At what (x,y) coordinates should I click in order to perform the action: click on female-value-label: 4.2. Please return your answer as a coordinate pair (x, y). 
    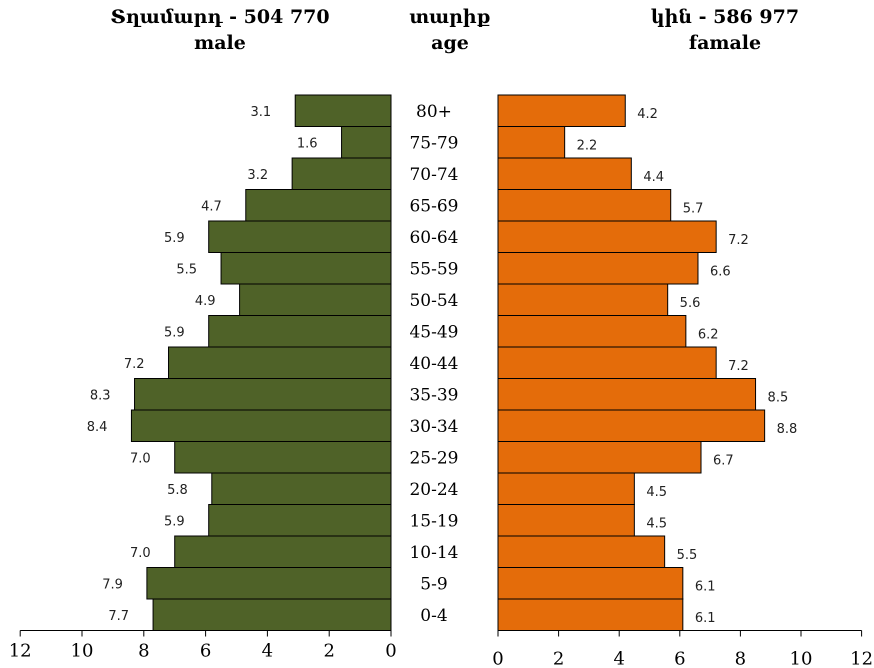
    Looking at the image, I should click on (647, 114).